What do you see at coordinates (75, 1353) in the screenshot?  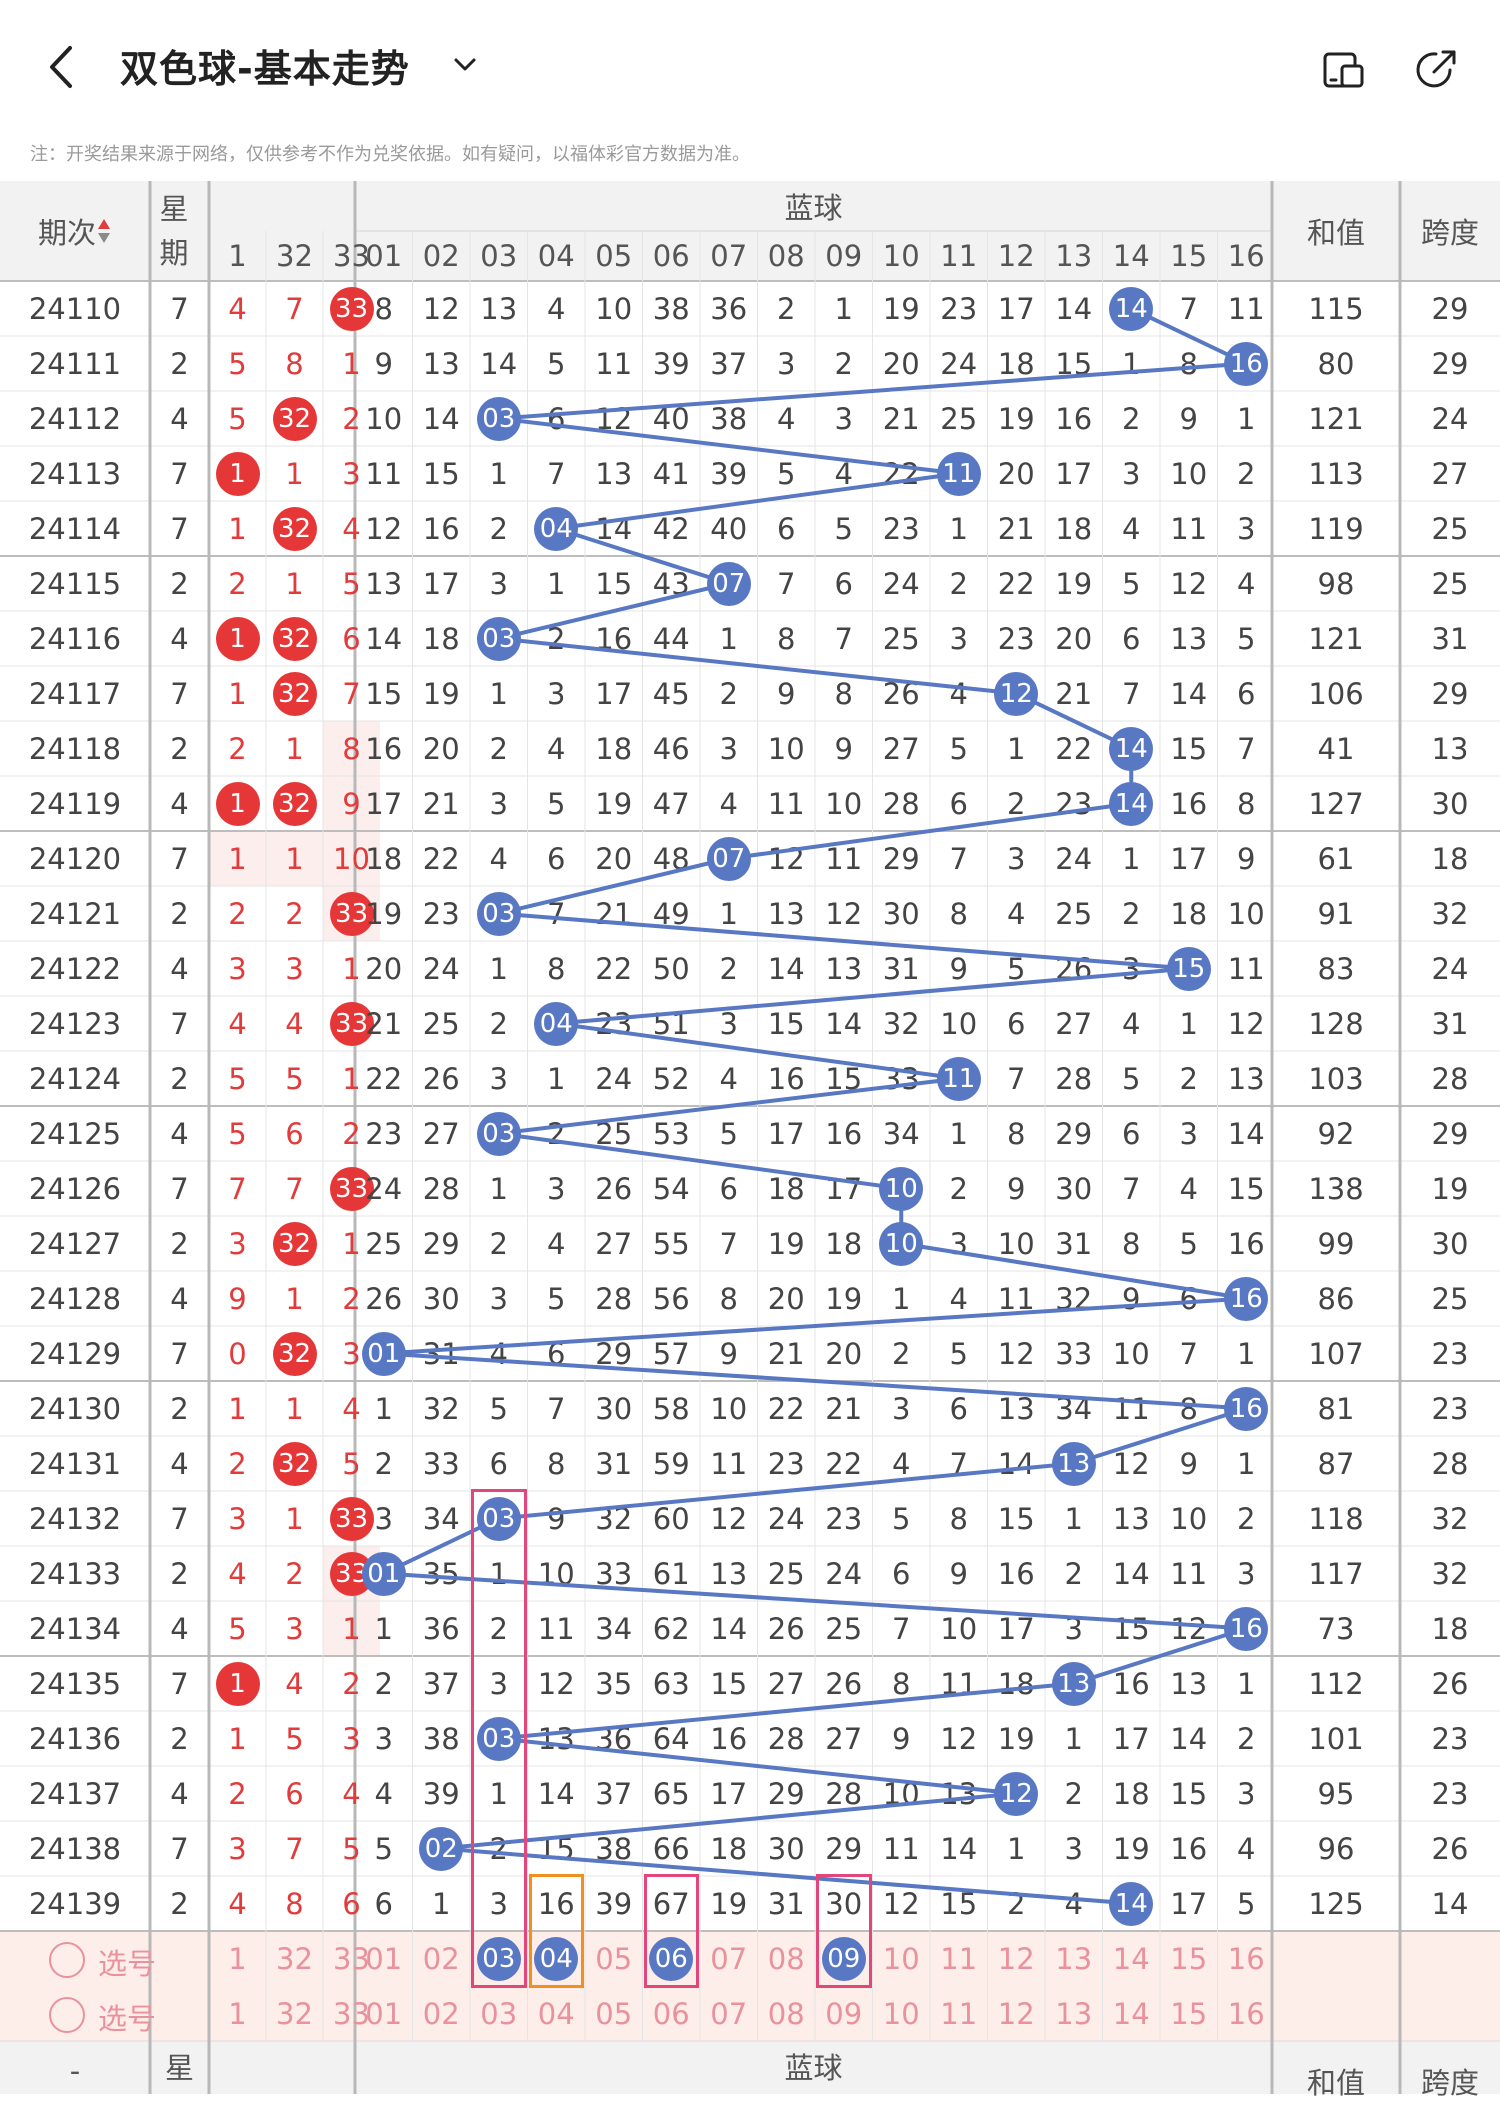 I see `row-period: 24129` at bounding box center [75, 1353].